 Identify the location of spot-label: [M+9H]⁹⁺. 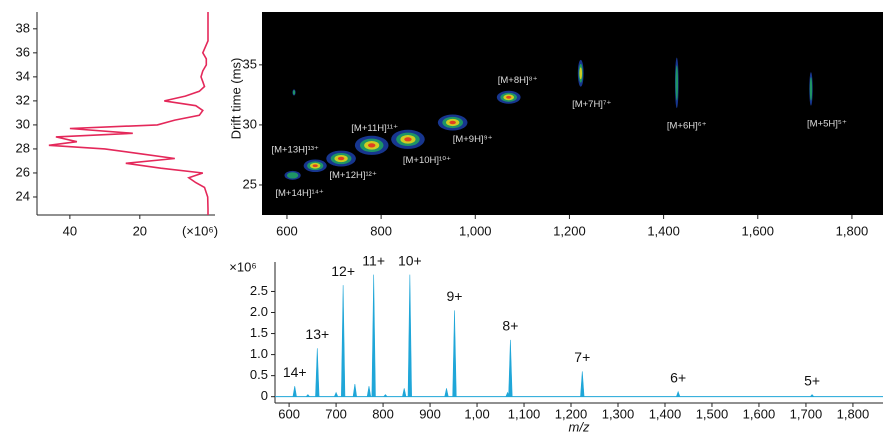
(473, 139).